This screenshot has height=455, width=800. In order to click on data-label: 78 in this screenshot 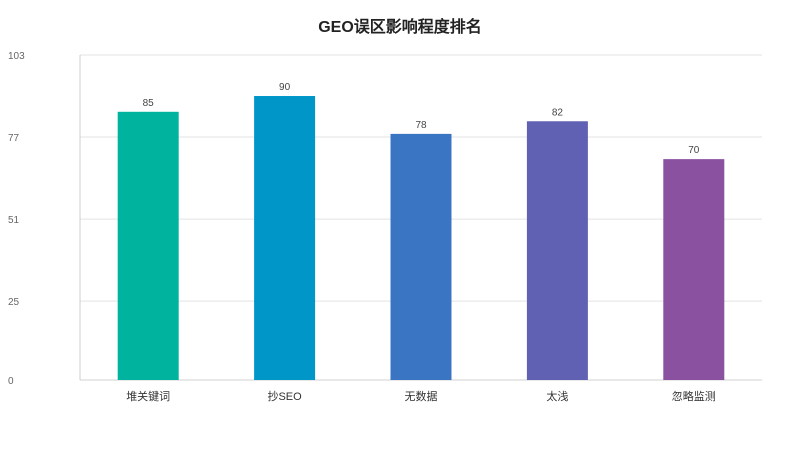, I will do `click(421, 125)`.